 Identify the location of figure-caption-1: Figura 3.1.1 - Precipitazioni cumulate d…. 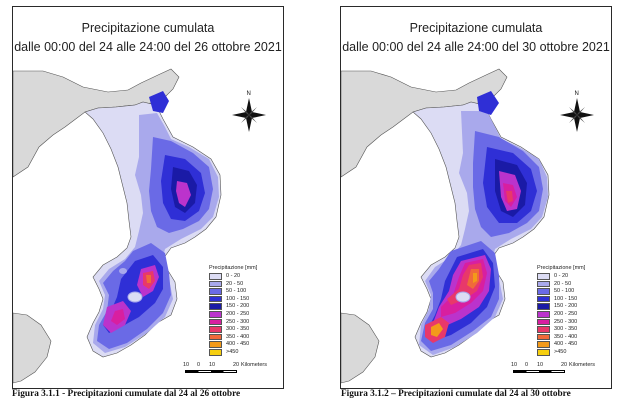
(126, 394).